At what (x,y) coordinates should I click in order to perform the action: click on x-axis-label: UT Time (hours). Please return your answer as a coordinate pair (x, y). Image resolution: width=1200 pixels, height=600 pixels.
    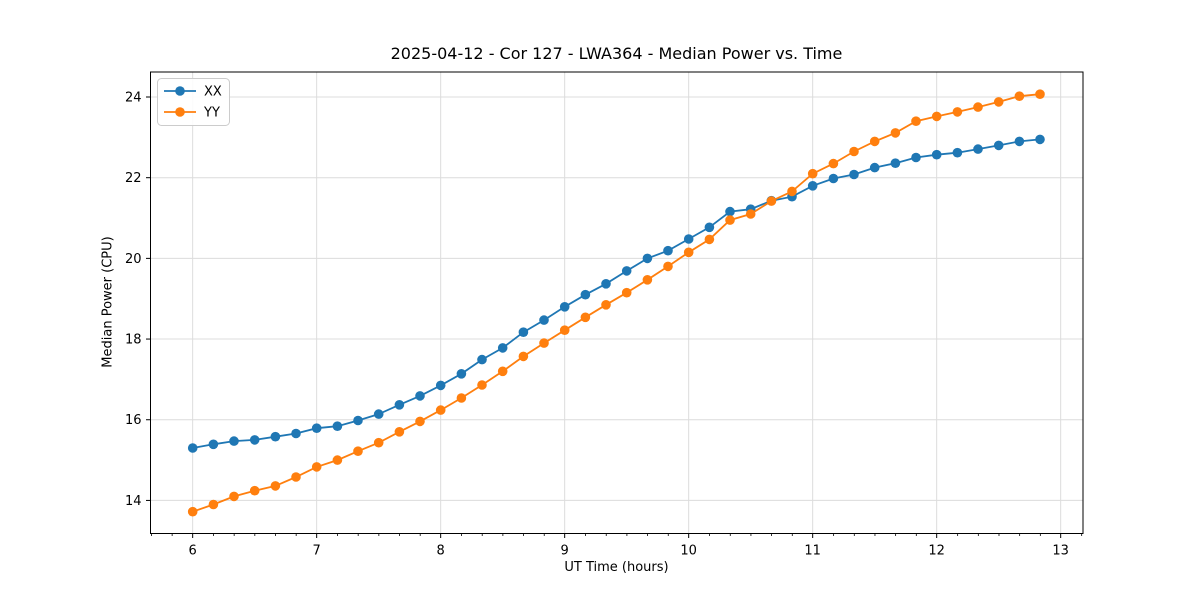
    Looking at the image, I should click on (616, 567).